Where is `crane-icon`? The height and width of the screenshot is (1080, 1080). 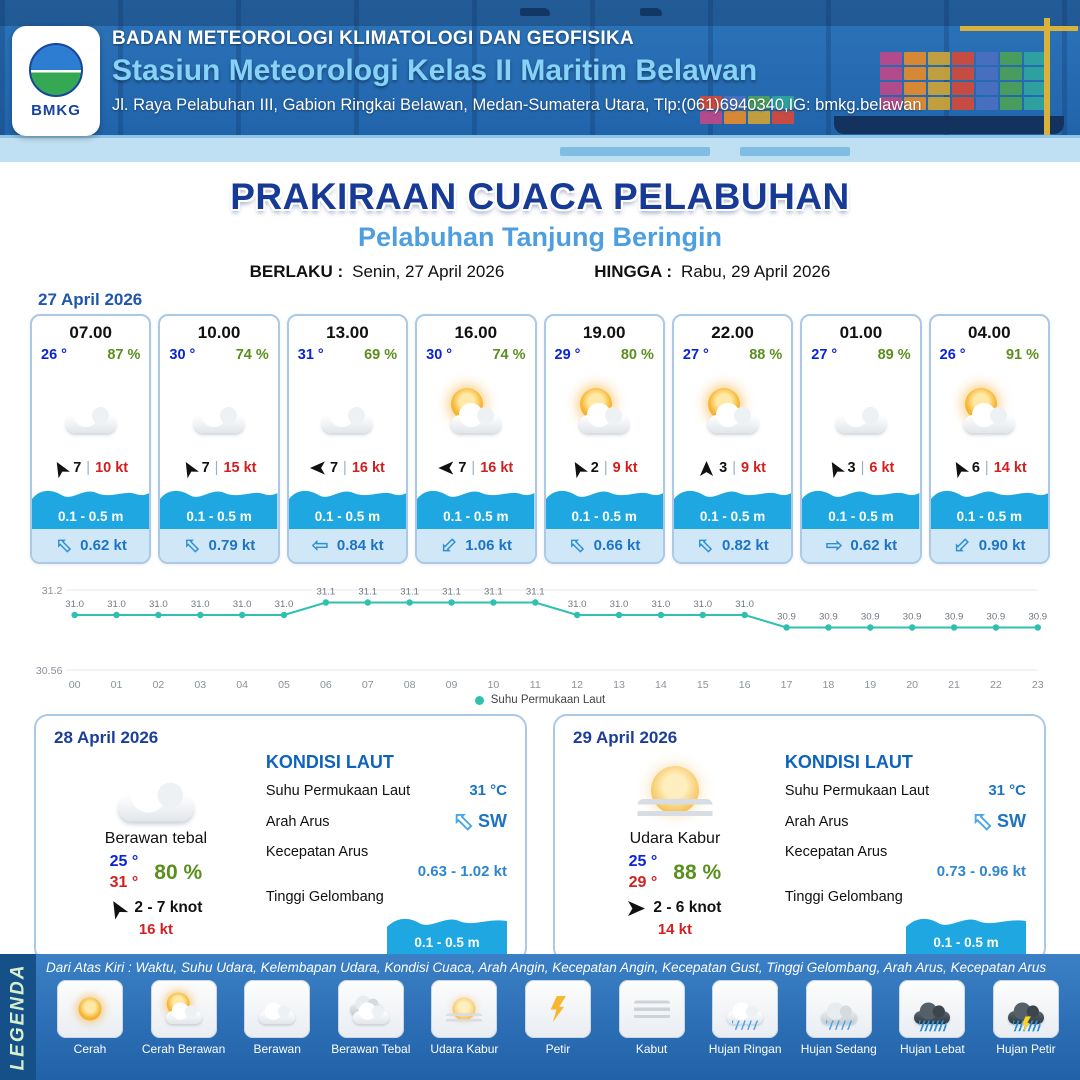
crane-icon is located at coordinates (1019, 28).